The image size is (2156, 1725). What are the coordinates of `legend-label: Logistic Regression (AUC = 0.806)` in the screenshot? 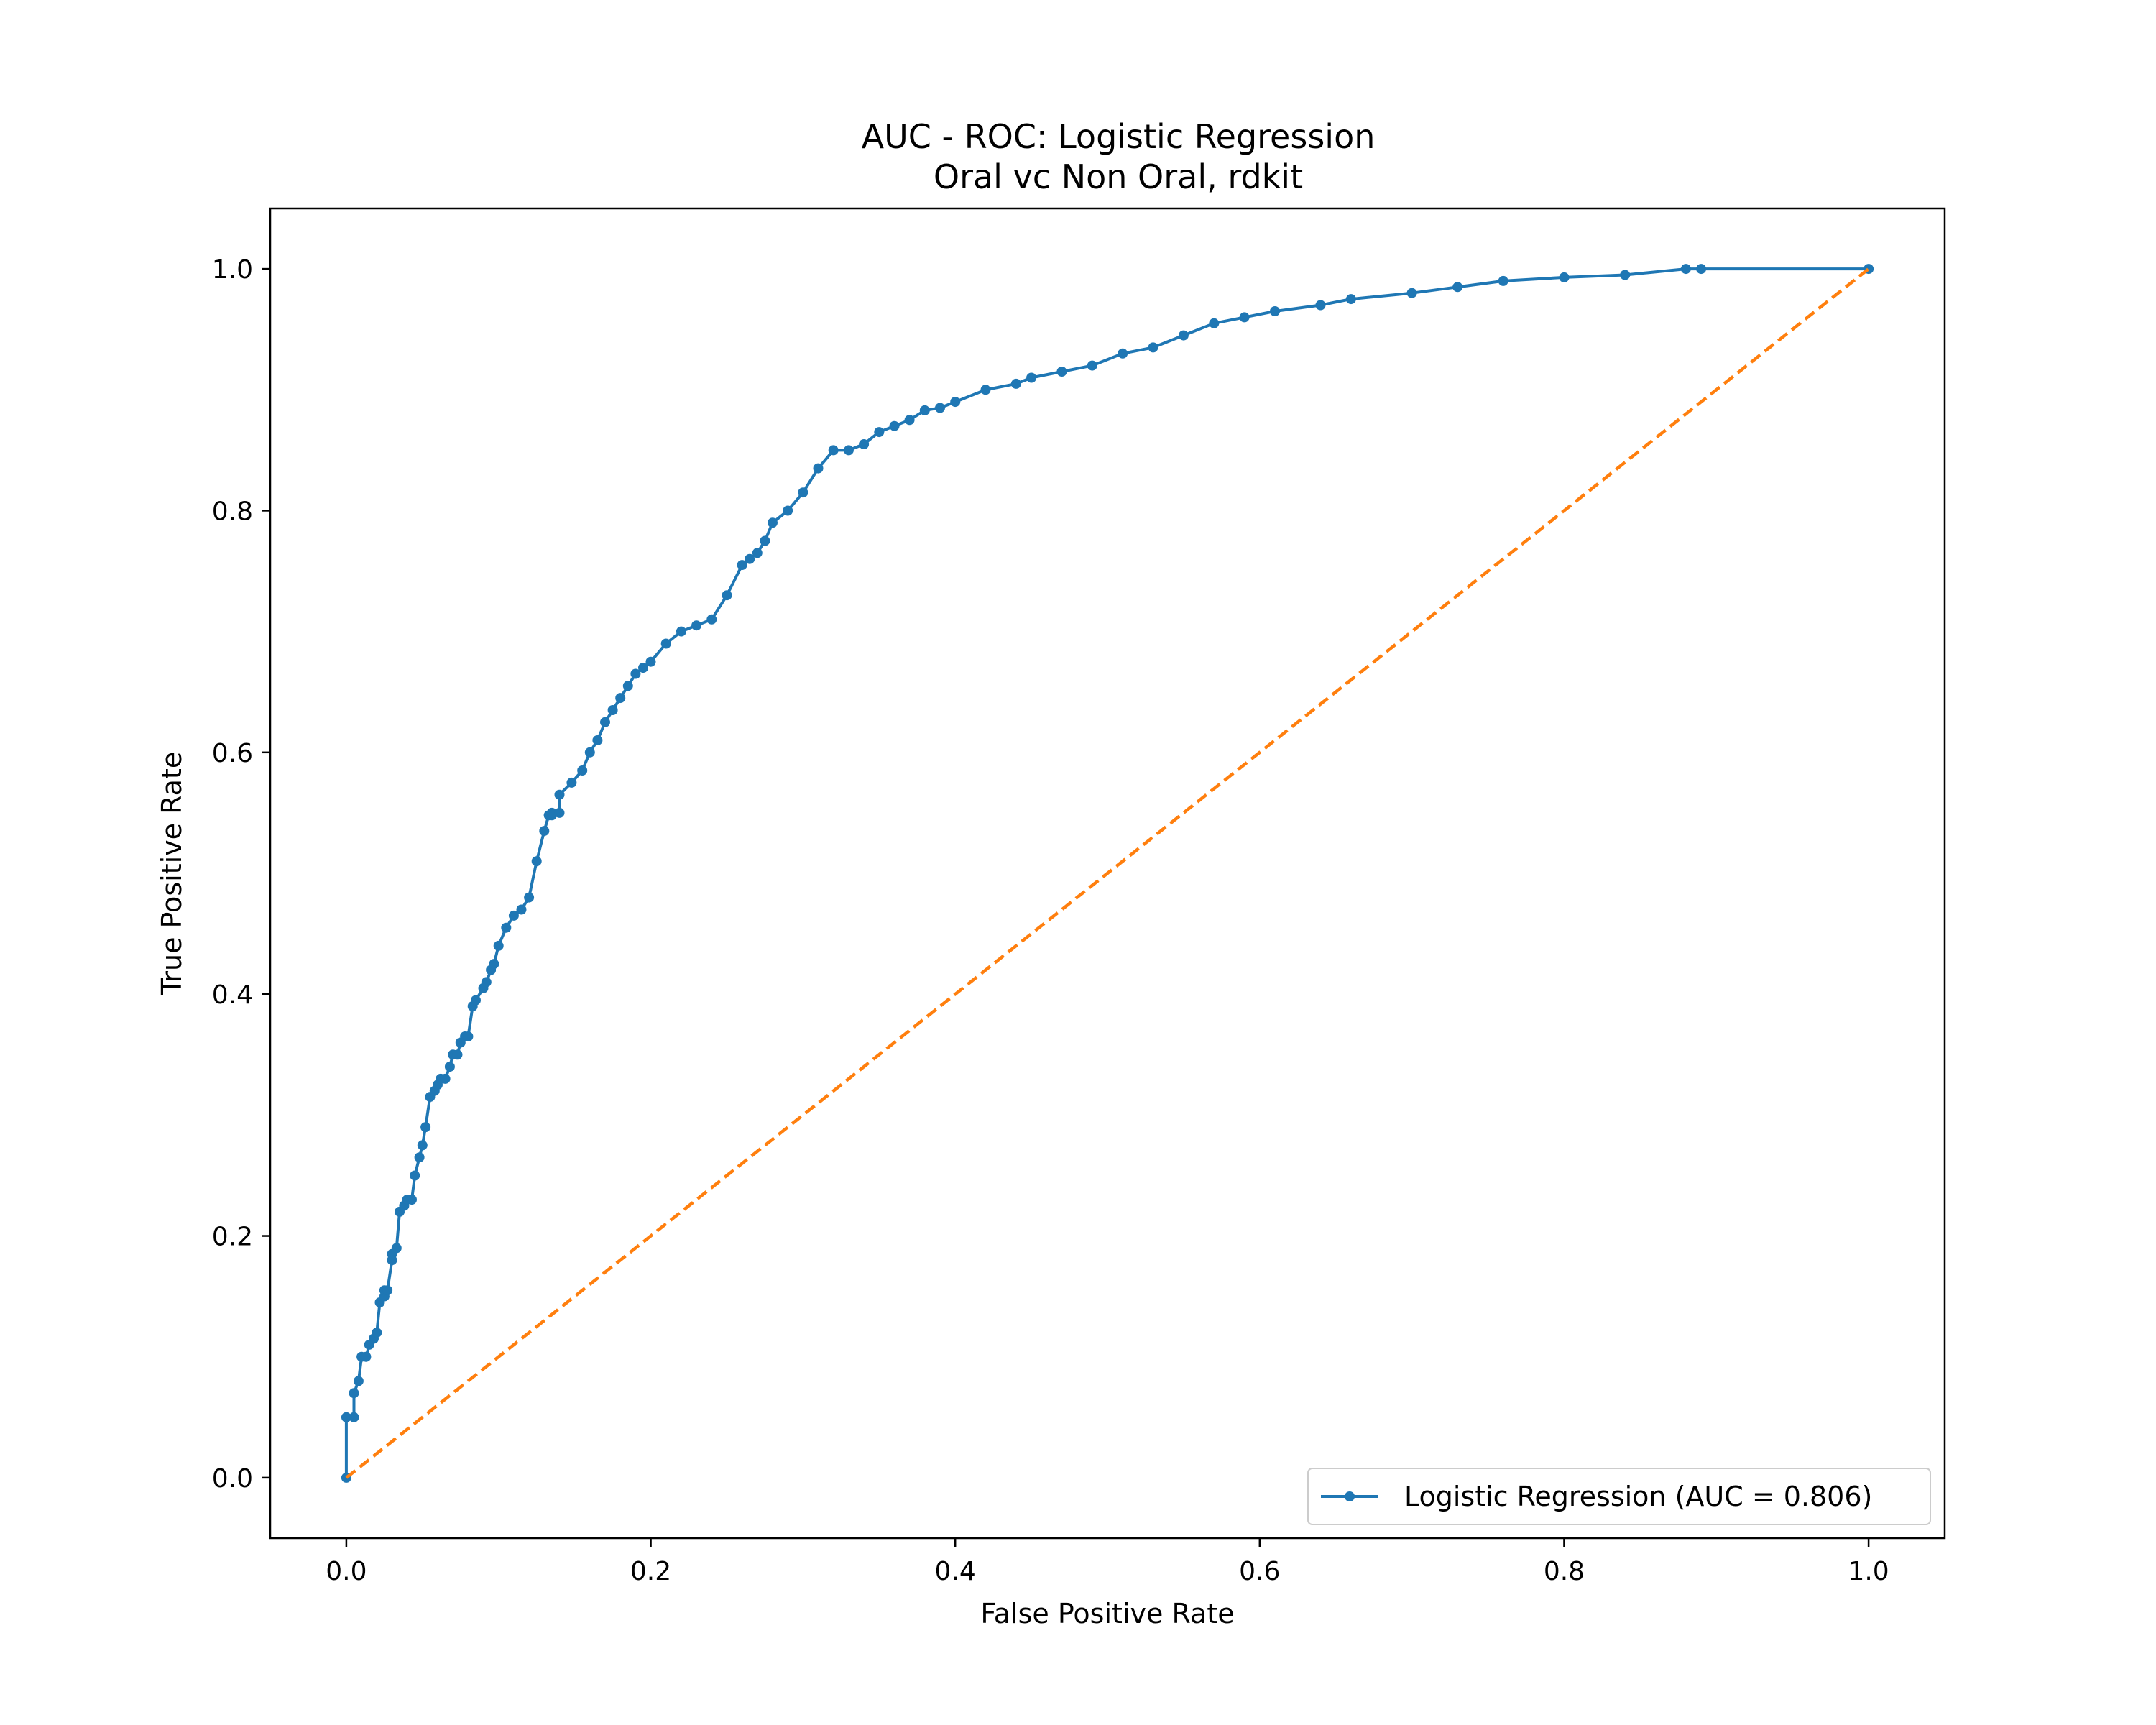 It's located at (1638, 1496).